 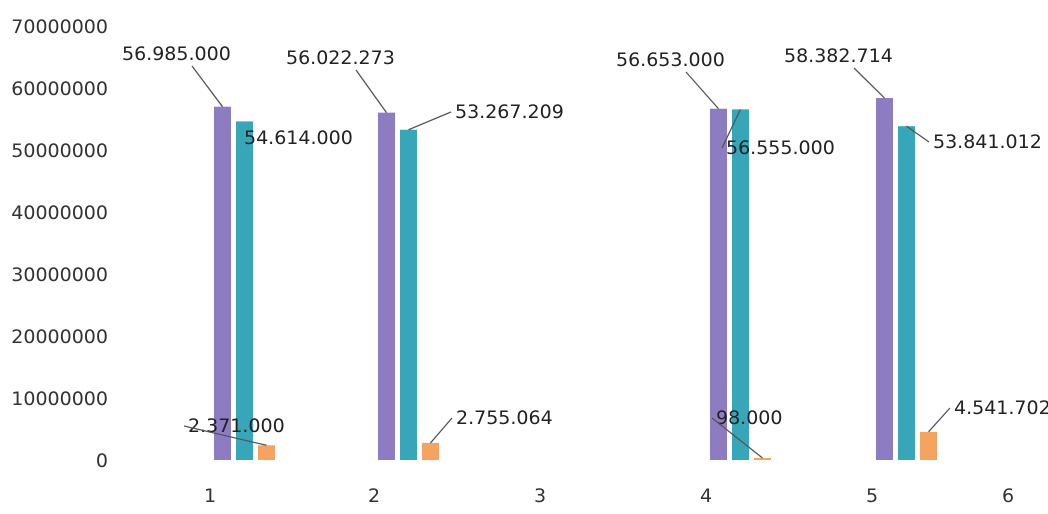 What do you see at coordinates (670, 60) in the screenshot?
I see `data-label: 56.653.000` at bounding box center [670, 60].